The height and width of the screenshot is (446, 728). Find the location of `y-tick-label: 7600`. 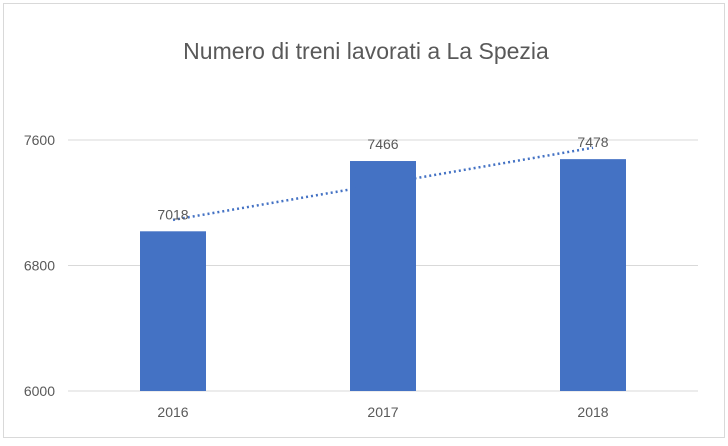

y-tick-label: 7600 is located at coordinates (39, 140).